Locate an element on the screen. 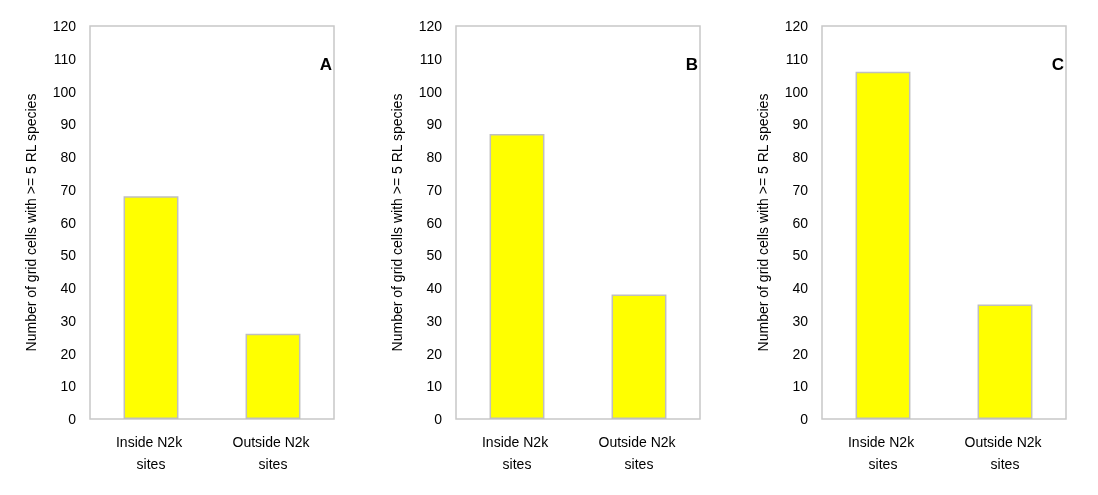 This screenshot has height=495, width=1098. text: A is located at coordinates (325, 64).